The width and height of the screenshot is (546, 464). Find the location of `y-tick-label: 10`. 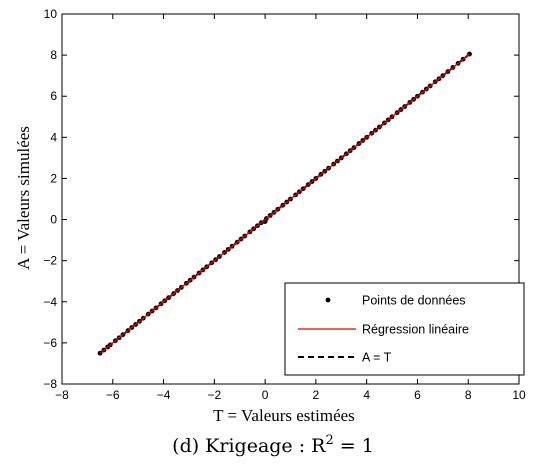

y-tick-label: 10 is located at coordinates (51, 14).